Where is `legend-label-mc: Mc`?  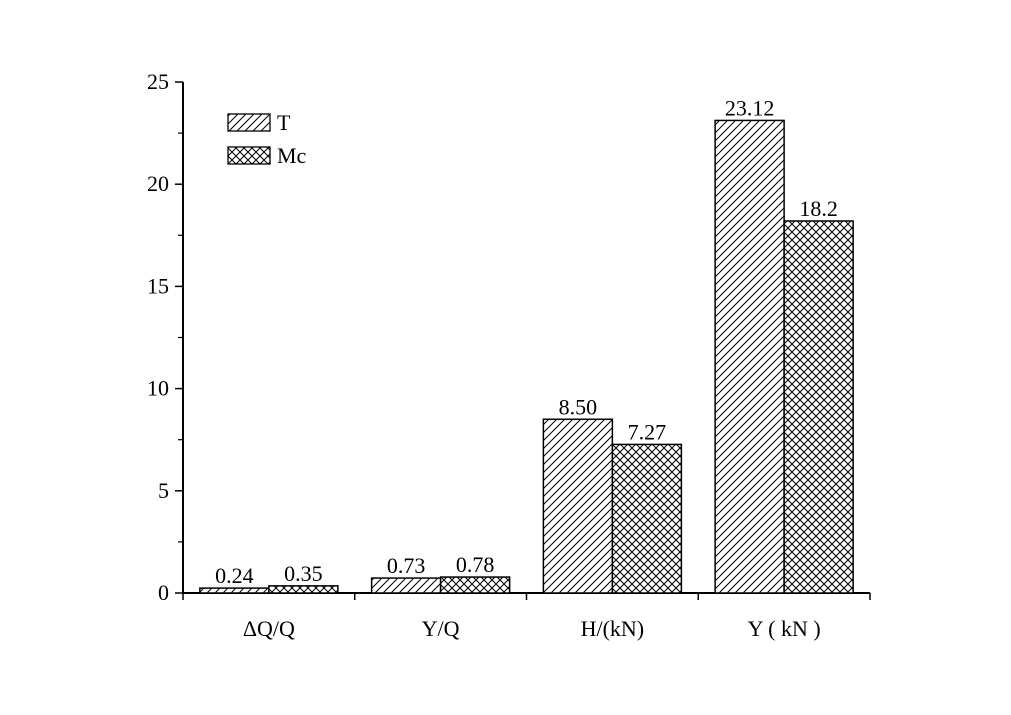 legend-label-mc: Mc is located at coordinates (292, 155).